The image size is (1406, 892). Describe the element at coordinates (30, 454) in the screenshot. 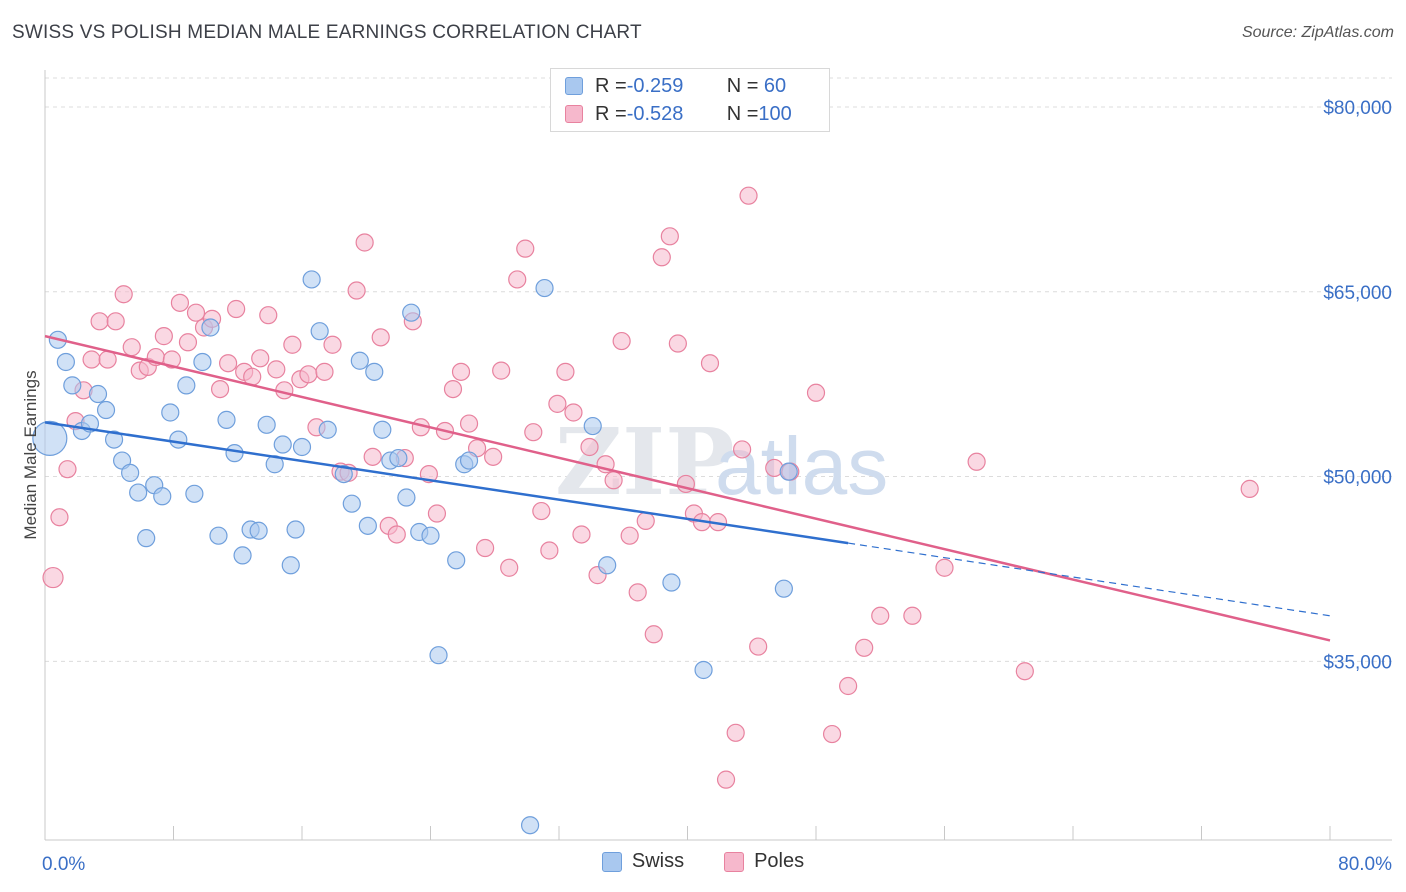

I see `y-axis-label: Median Male Earnings` at that location.